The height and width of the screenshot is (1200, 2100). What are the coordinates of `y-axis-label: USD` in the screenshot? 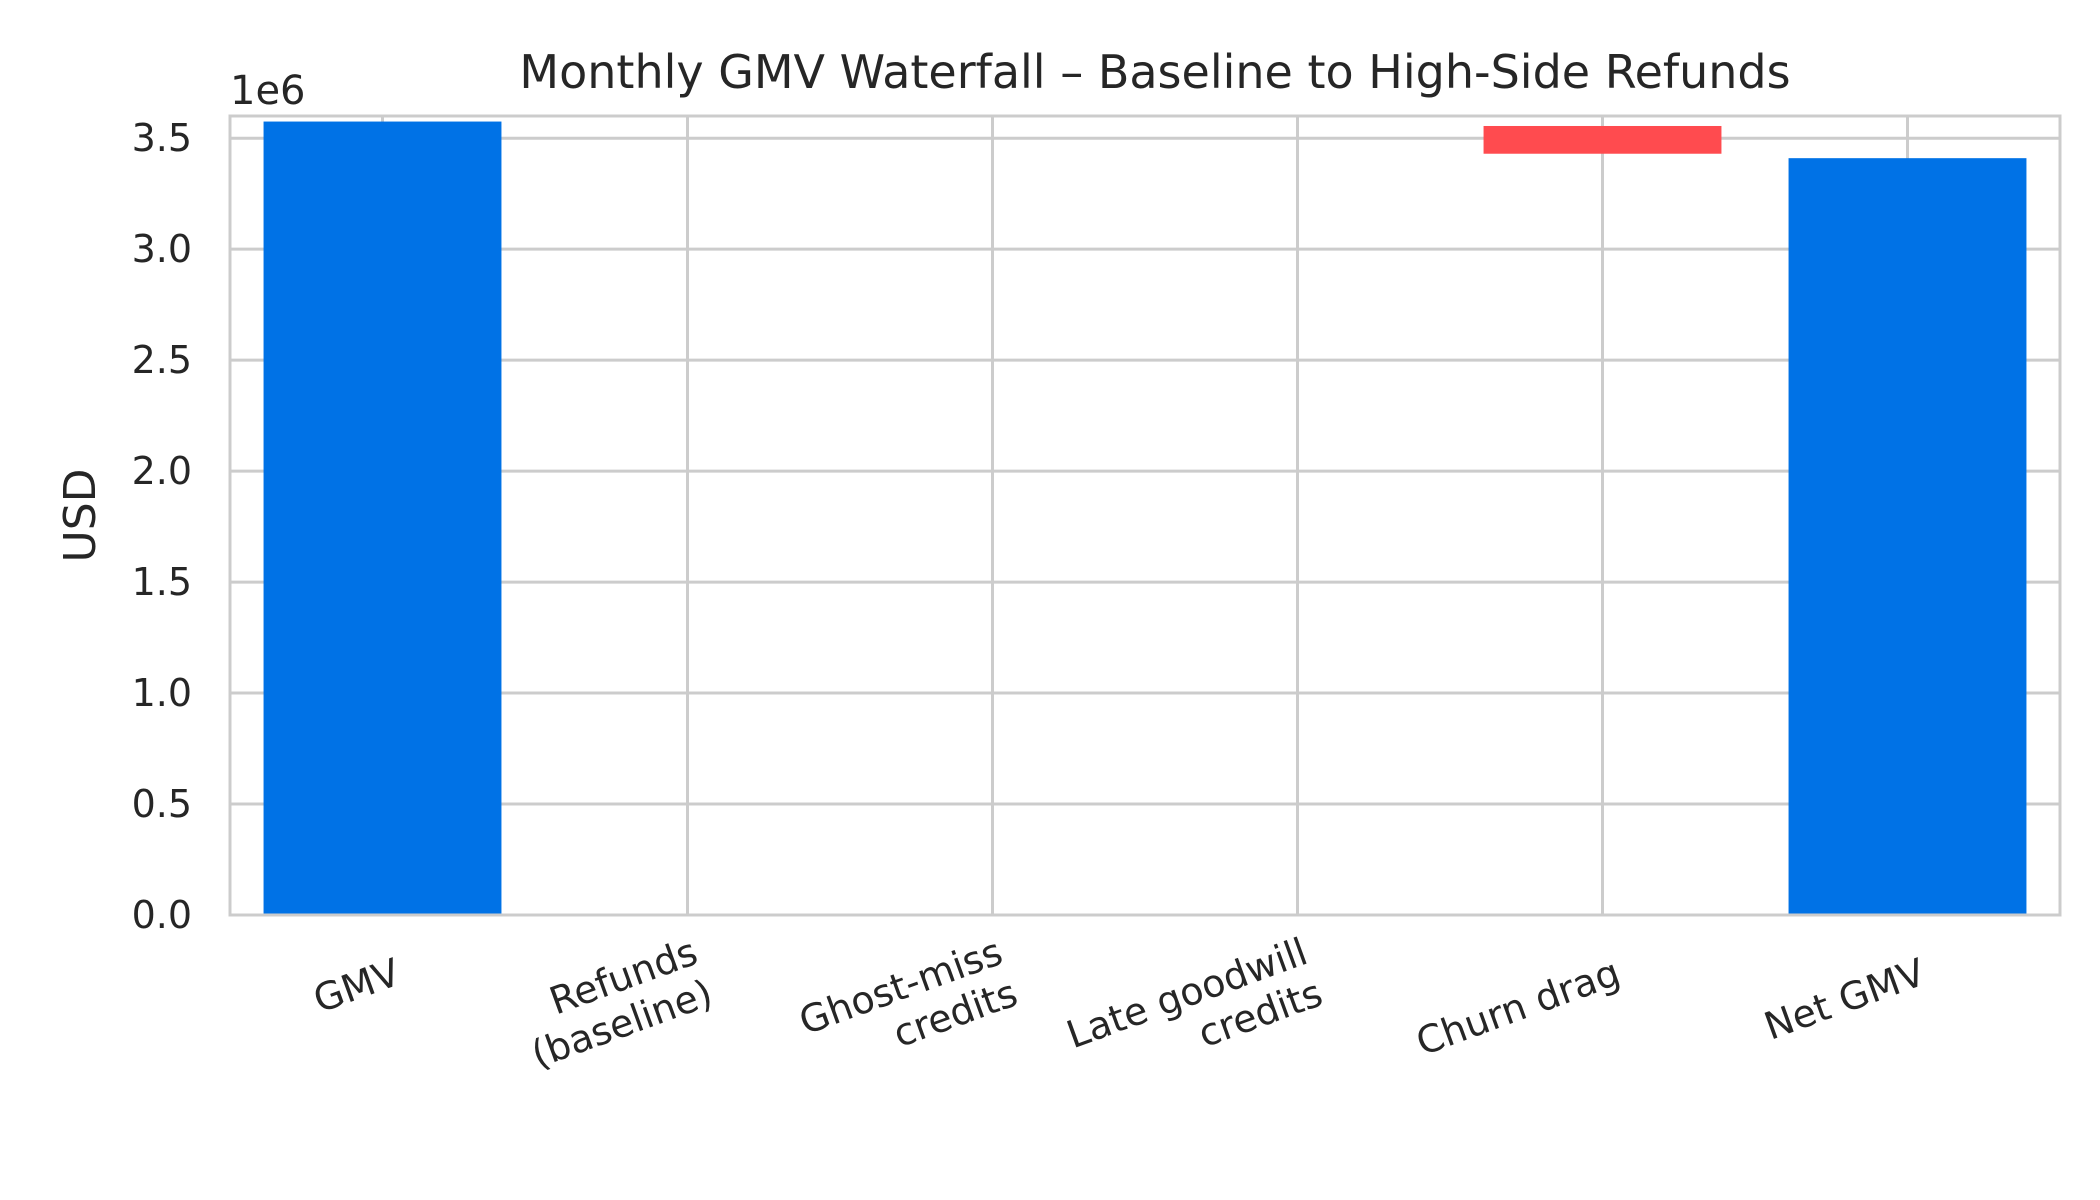 It's located at (80, 515).